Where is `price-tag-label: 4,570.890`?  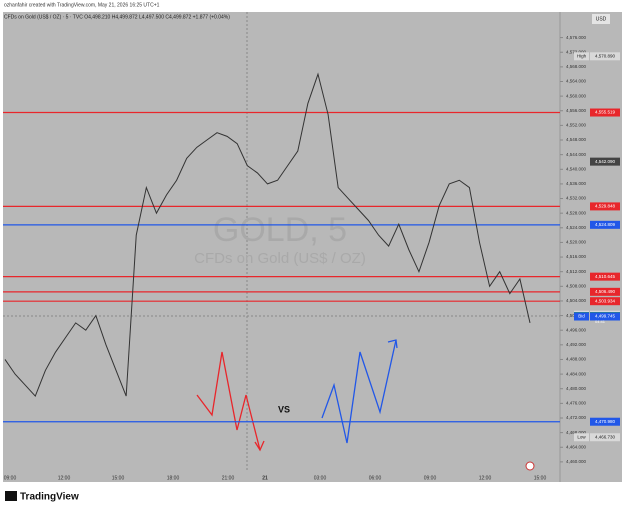
price-tag-label: 4,570.890 is located at coordinates (605, 55).